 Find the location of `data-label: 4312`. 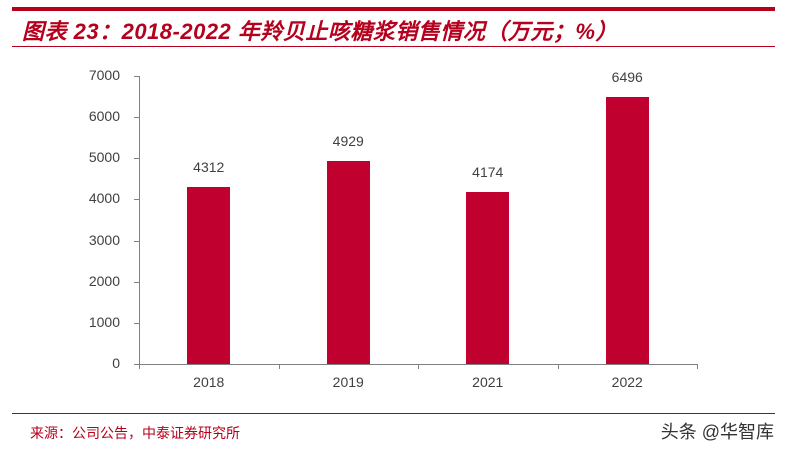

data-label: 4312 is located at coordinates (209, 166).